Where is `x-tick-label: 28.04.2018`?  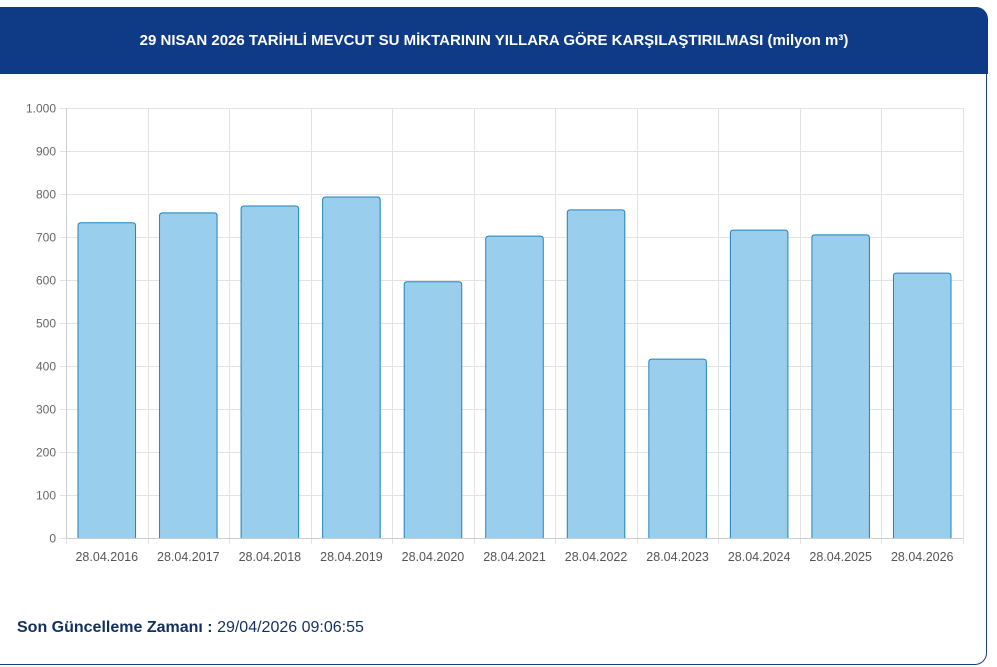
x-tick-label: 28.04.2018 is located at coordinates (270, 557).